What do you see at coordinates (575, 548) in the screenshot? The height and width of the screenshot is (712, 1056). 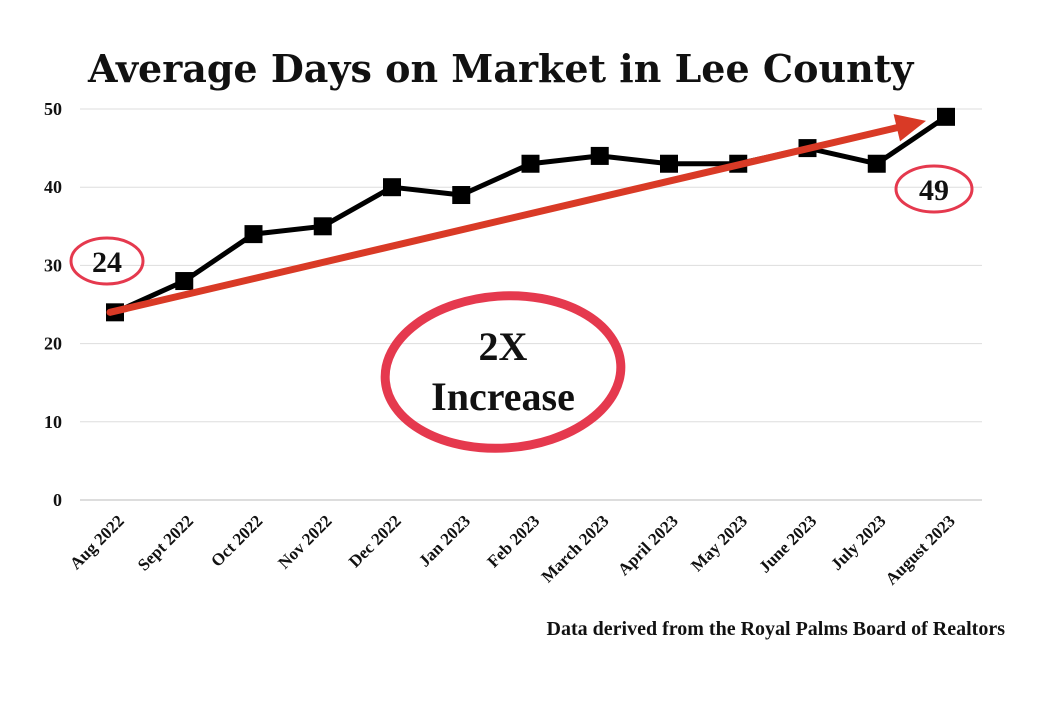 I see `x-tick-label: March 2023` at bounding box center [575, 548].